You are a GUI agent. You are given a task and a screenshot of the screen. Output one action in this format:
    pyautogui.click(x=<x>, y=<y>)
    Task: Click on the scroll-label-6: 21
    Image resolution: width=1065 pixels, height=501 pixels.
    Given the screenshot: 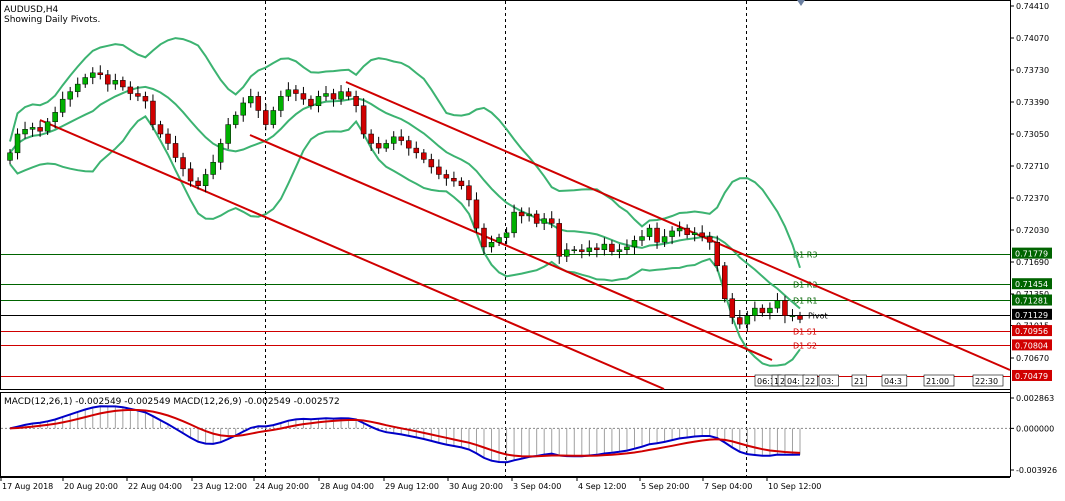 What is the action you would take?
    pyautogui.click(x=859, y=381)
    